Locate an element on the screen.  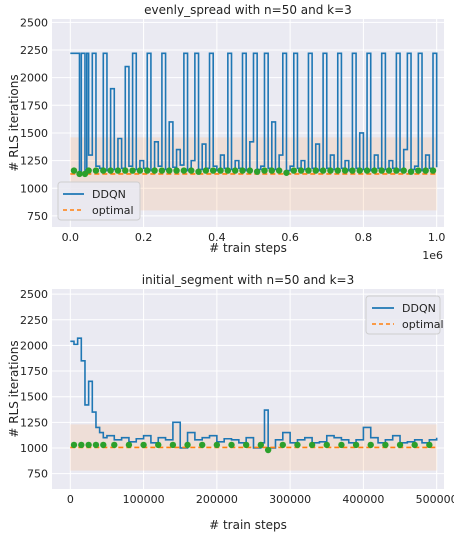
x-tick-label: 0 is located at coordinates (70, 499).